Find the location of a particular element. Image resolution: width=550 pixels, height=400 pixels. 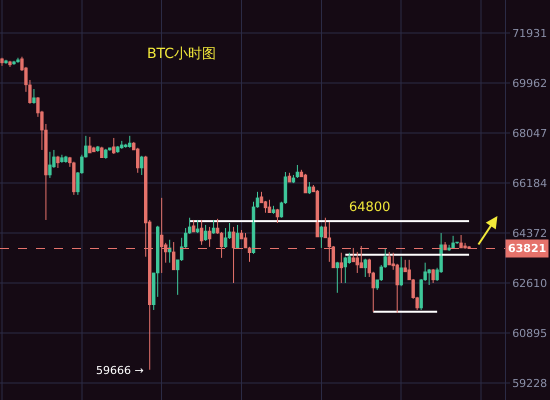

y-tick-label: 71931 is located at coordinates (530, 33).